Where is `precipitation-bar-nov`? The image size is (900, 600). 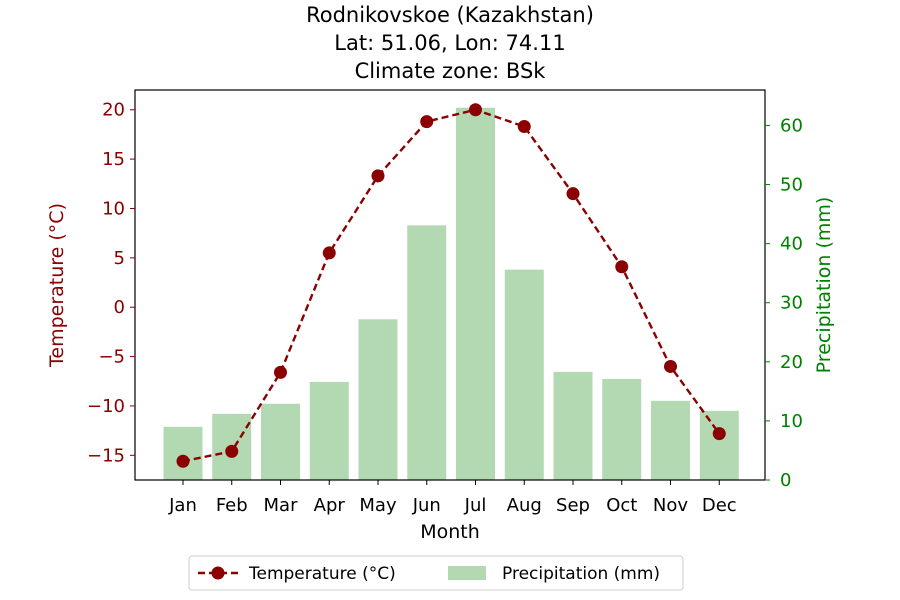 precipitation-bar-nov is located at coordinates (670, 440).